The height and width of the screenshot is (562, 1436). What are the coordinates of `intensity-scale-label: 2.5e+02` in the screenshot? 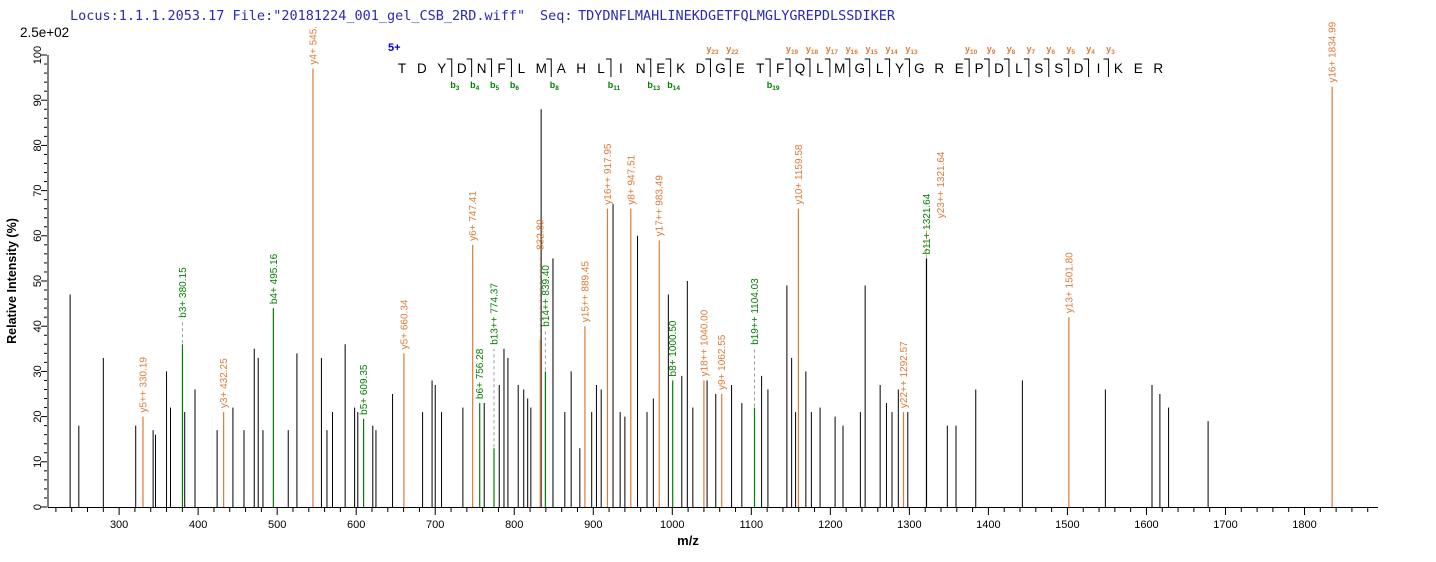 It's located at (44, 32).